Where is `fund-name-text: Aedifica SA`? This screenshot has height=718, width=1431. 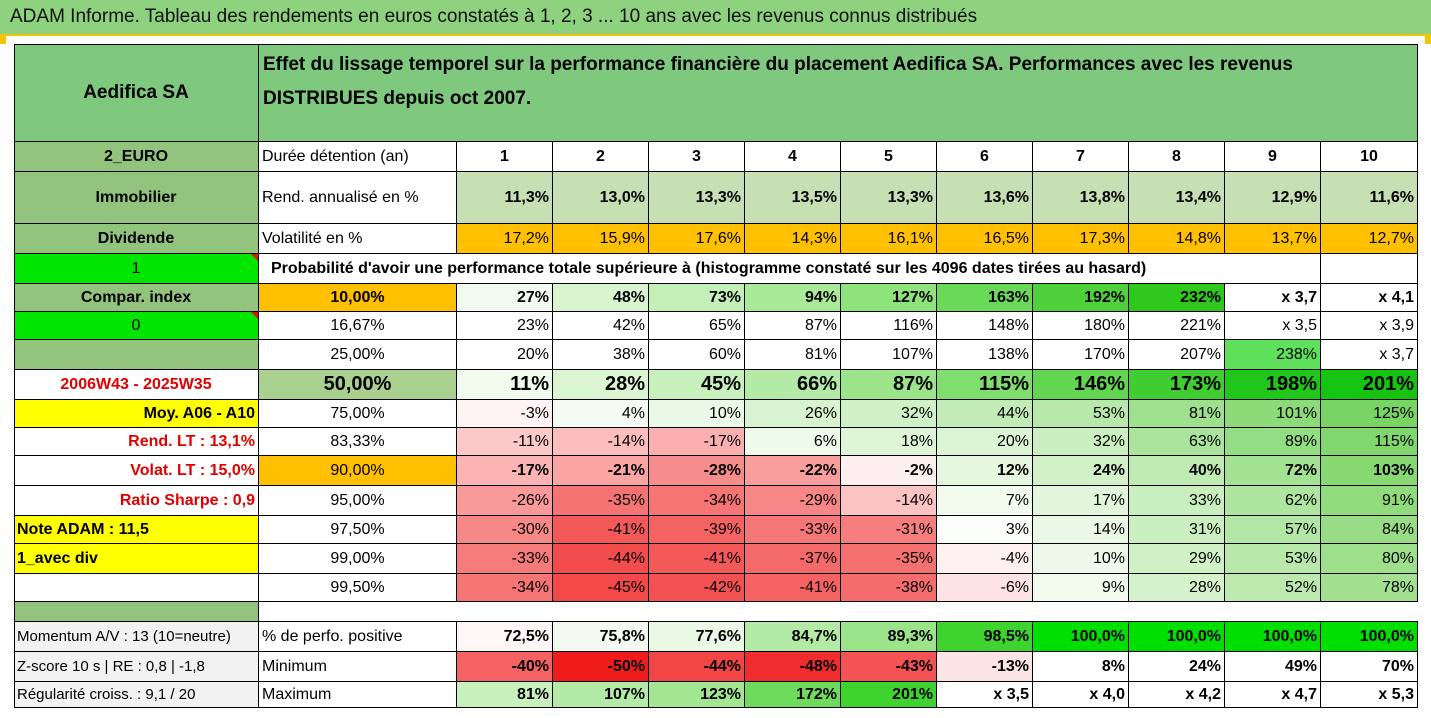
fund-name-text: Aedifica SA is located at coordinates (136, 92).